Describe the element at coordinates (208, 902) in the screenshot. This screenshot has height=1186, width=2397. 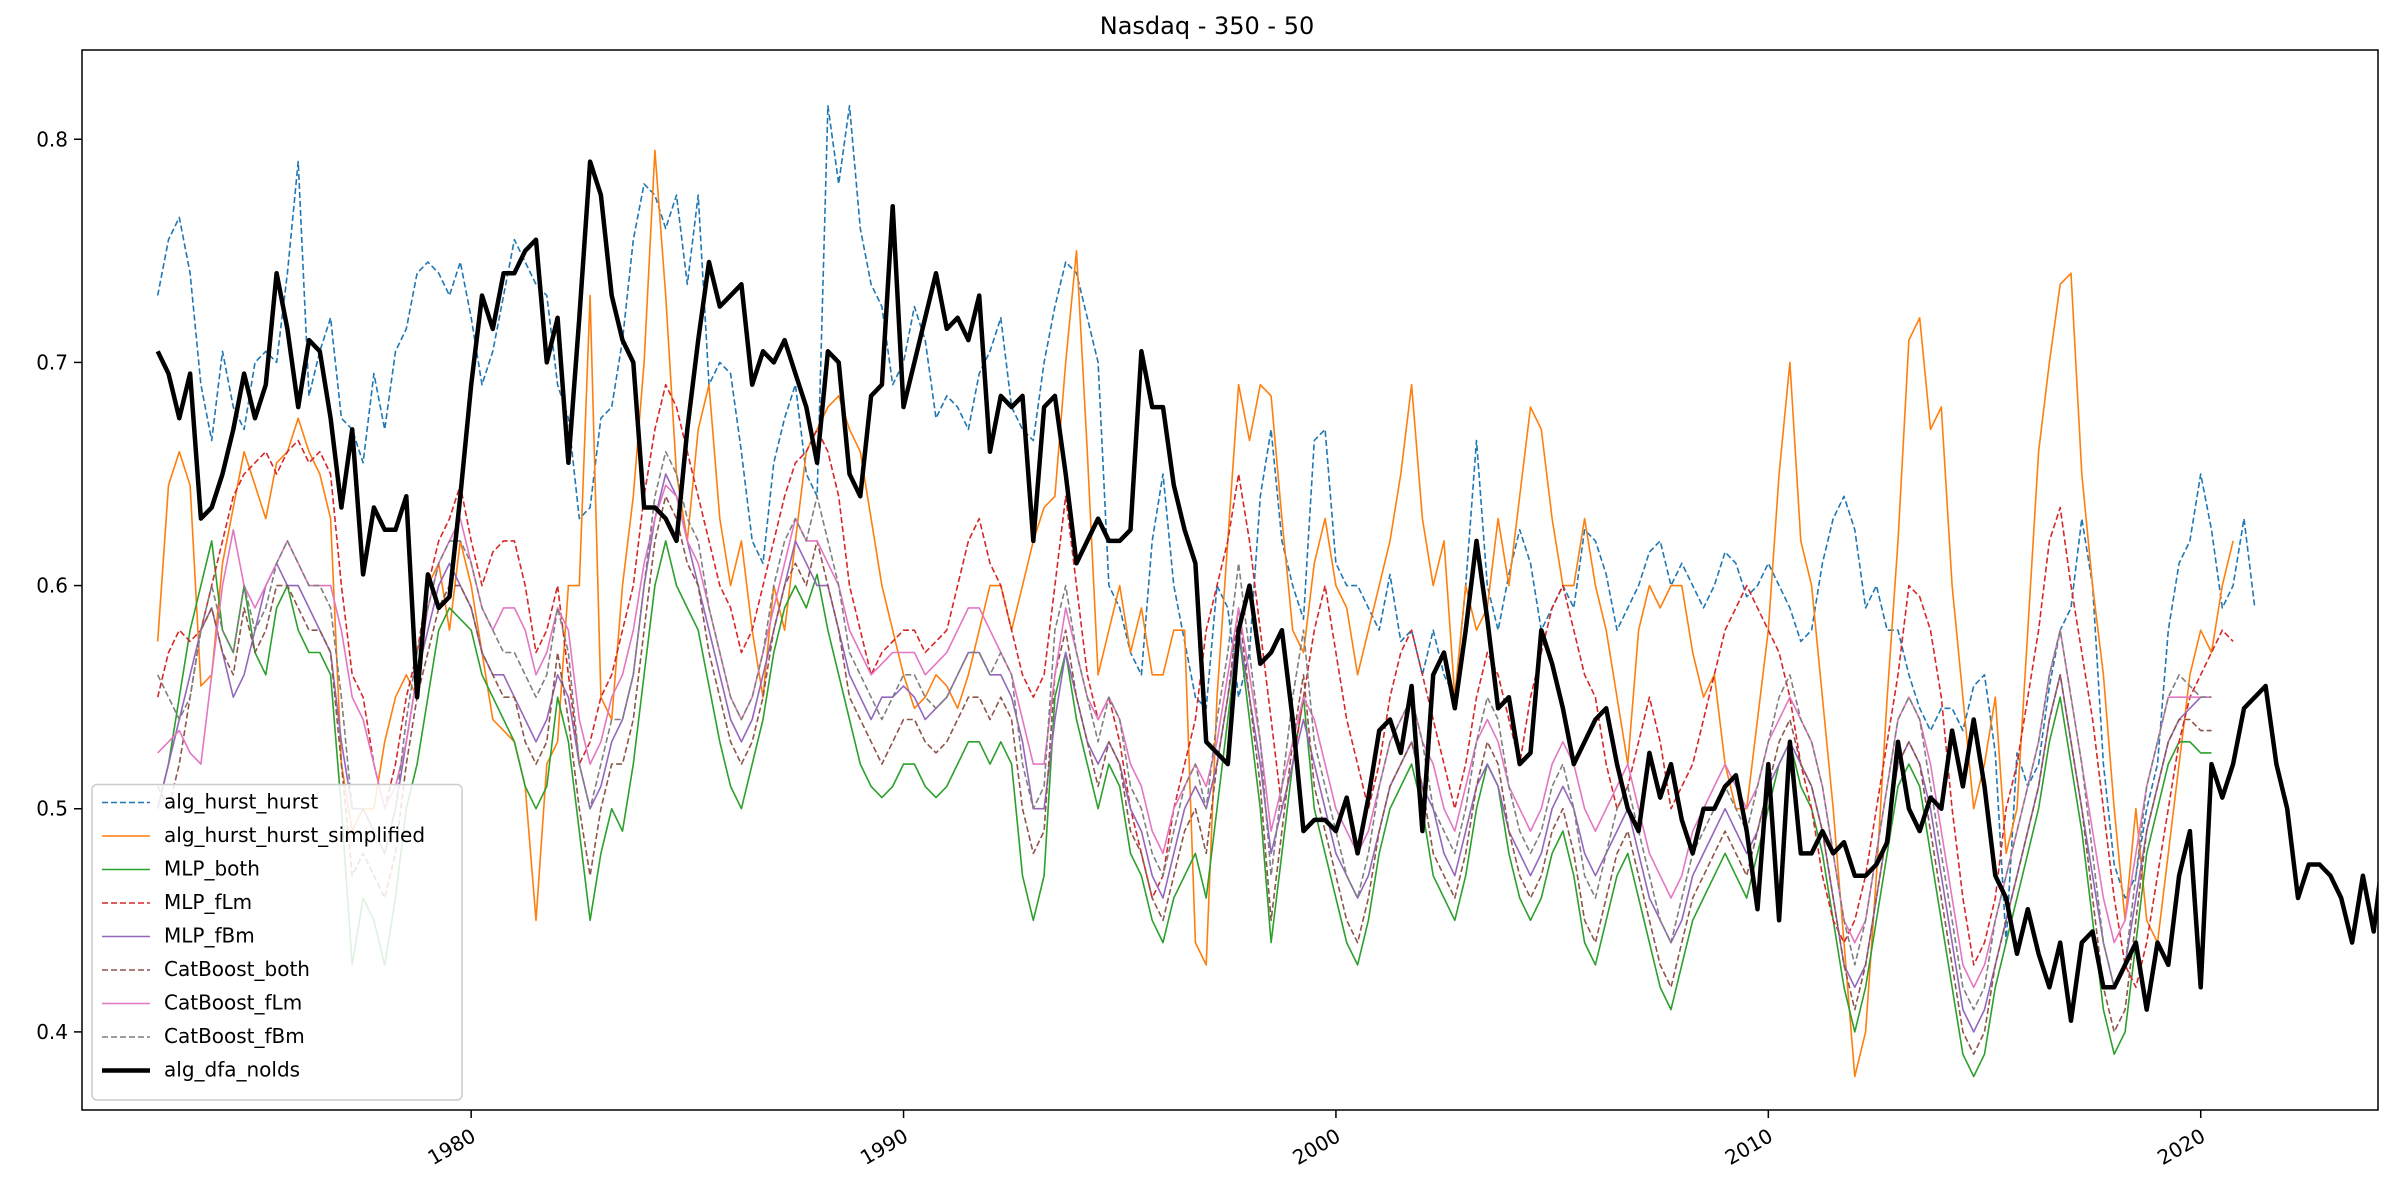
I see `legend-label: MLP_fLm` at that location.